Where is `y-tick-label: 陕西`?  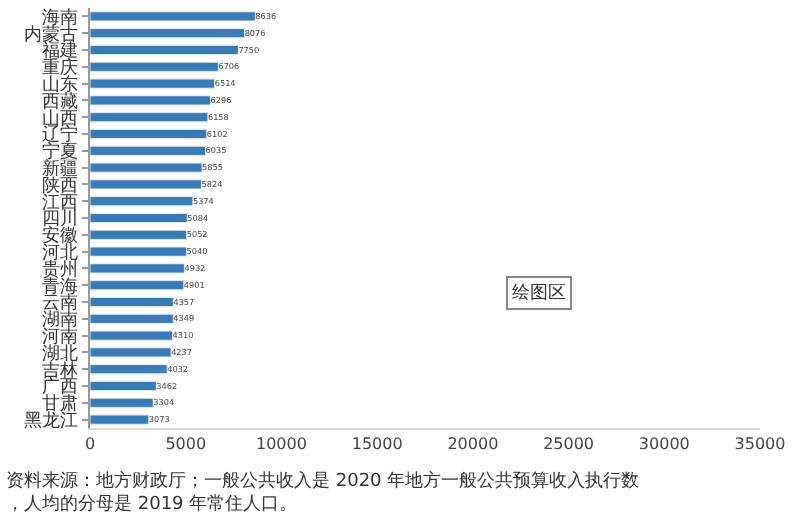 y-tick-label: 陕西 is located at coordinates (60, 185).